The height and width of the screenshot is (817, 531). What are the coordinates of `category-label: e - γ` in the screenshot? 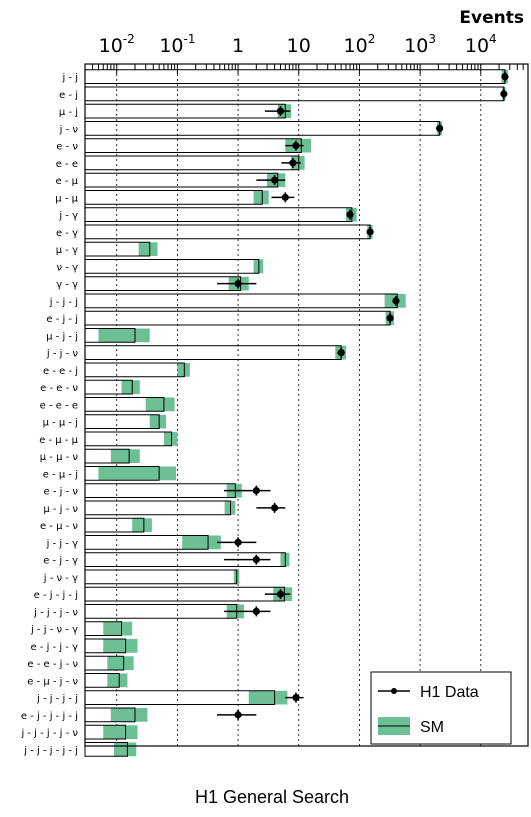 It's located at (67, 233).